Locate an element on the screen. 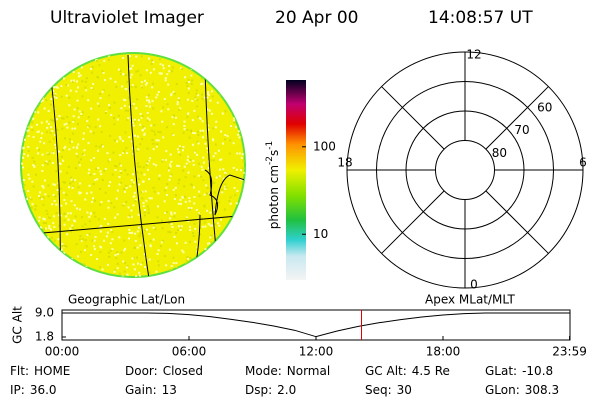 The image size is (600, 400). field-value: Normal is located at coordinates (308, 371).